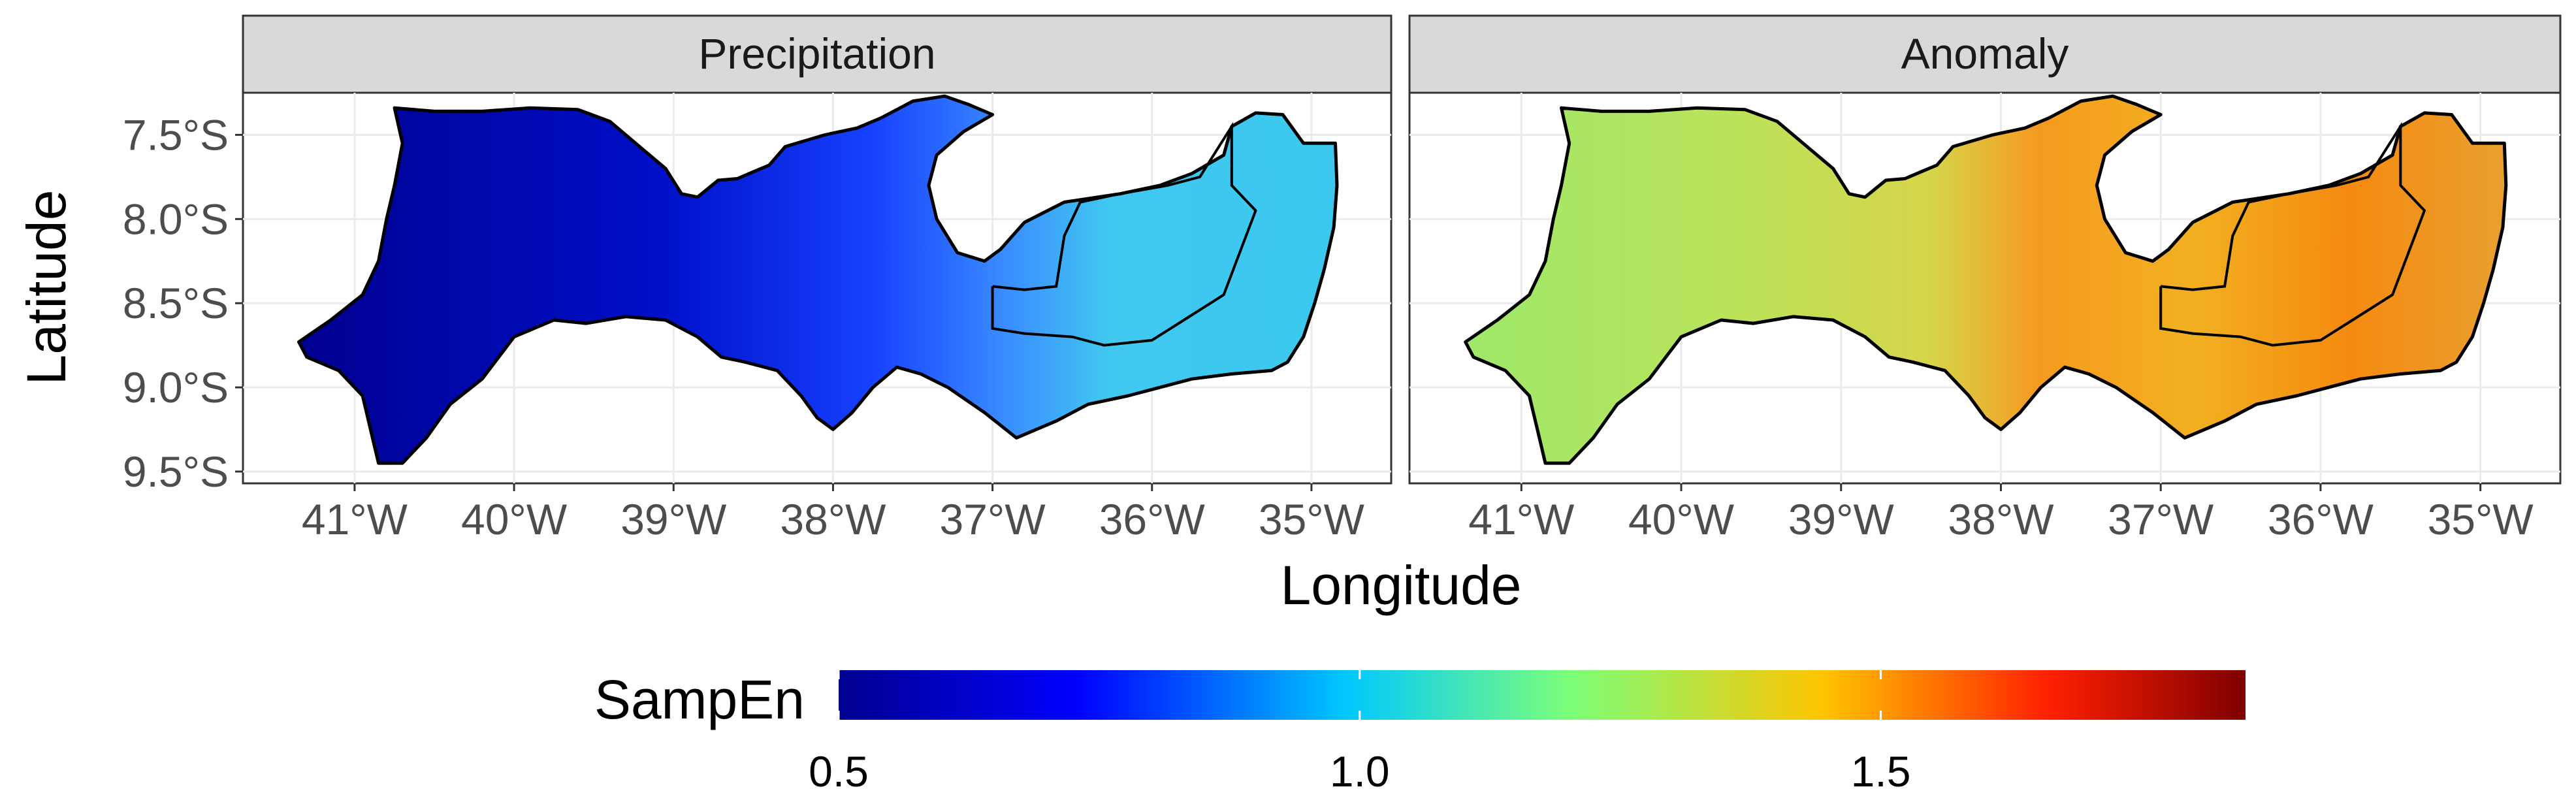  What do you see at coordinates (46, 287) in the screenshot?
I see `y-axis-title: Latitude` at bounding box center [46, 287].